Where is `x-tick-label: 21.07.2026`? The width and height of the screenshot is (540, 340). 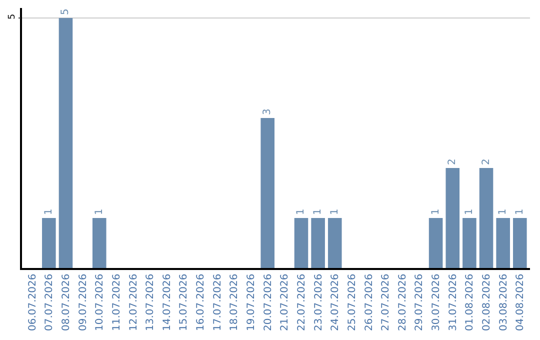
x-tick-label: 21.07.2026 is located at coordinates (285, 303).